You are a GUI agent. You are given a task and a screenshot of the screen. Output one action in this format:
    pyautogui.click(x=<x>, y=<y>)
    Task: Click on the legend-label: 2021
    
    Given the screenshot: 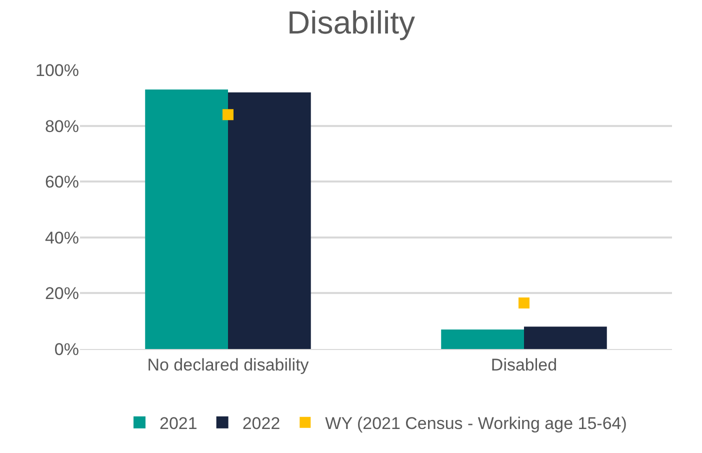 What is the action you would take?
    pyautogui.click(x=179, y=423)
    